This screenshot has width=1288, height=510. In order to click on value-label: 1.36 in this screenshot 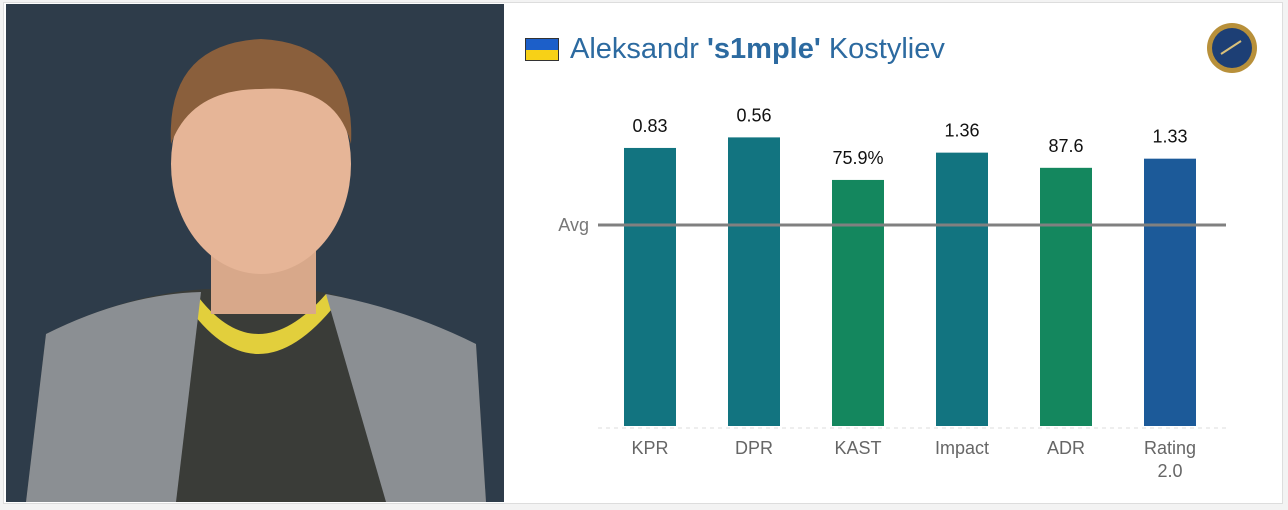, I will do `click(961, 131)`.